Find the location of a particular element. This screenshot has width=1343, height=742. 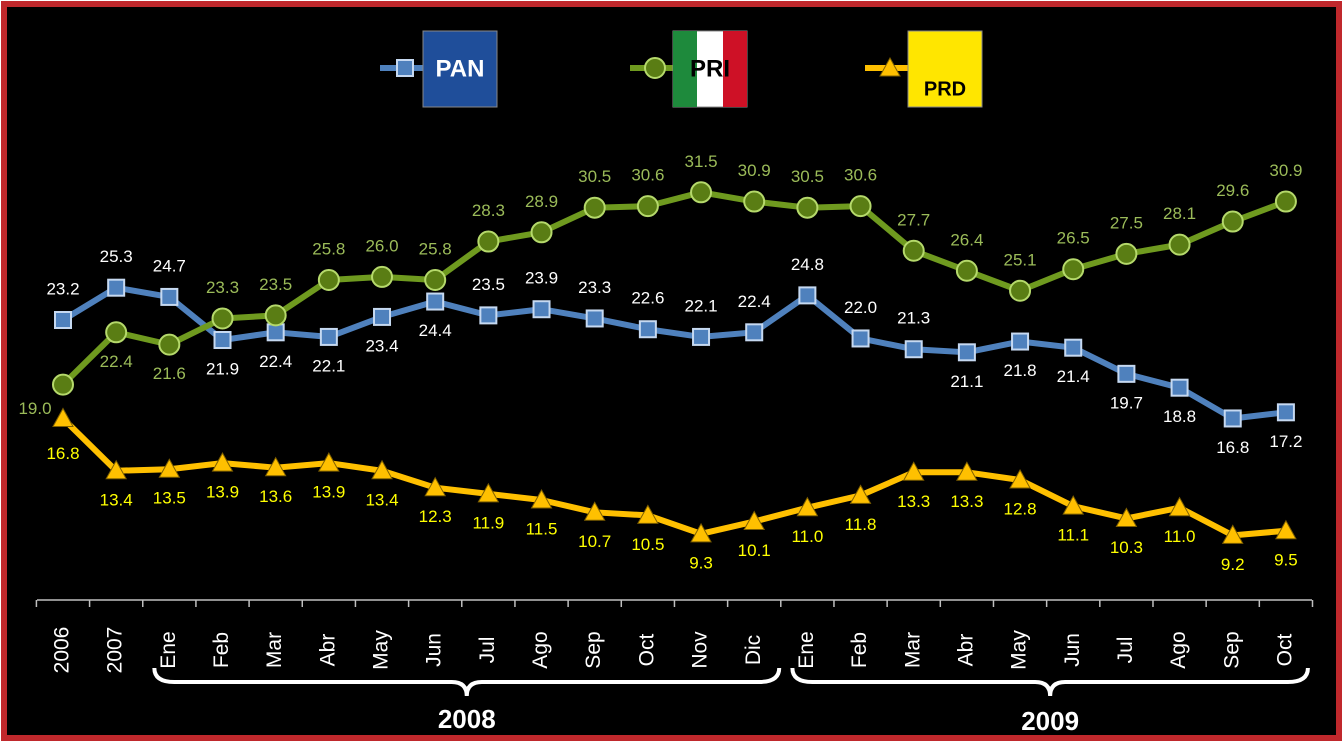

group-label: 2009 is located at coordinates (1050, 721).